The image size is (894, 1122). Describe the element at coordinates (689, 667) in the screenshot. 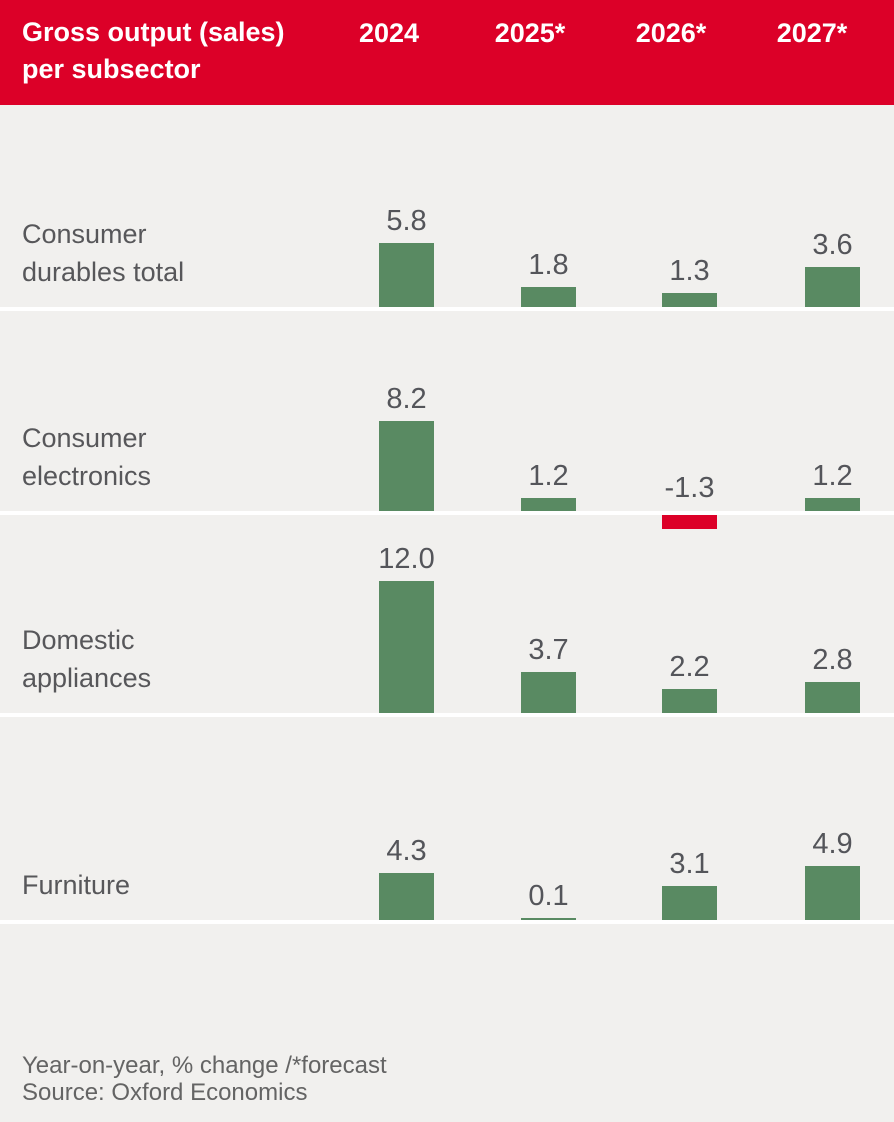

I see `bar-value-label: 2.2` at that location.